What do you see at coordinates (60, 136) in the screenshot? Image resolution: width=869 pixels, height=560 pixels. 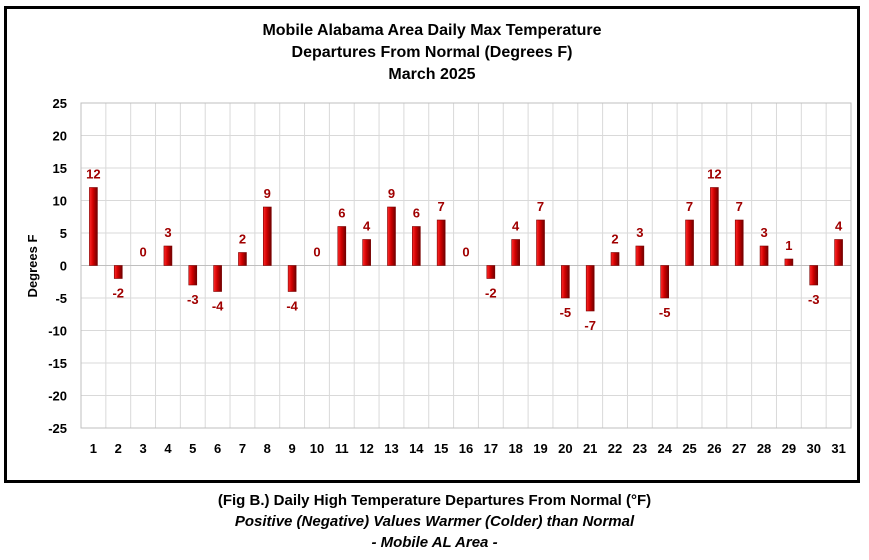 I see `y-tick-label: 20` at bounding box center [60, 136].